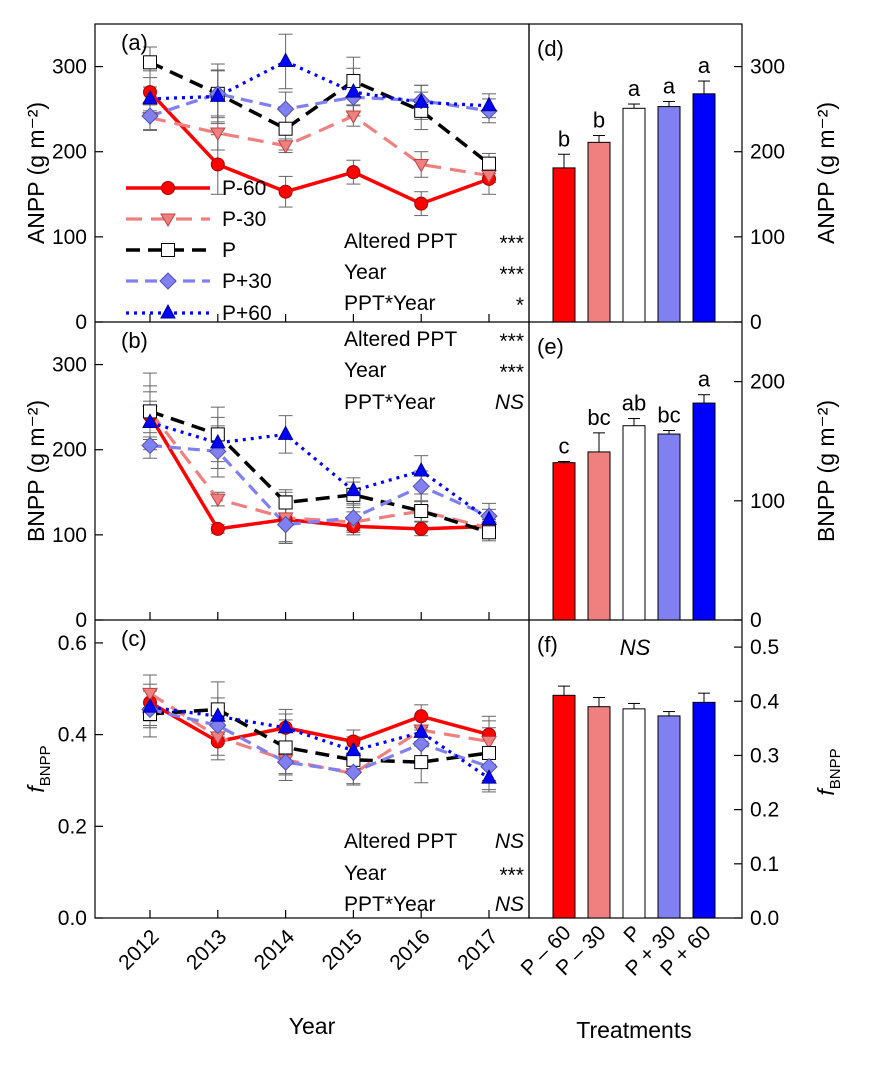 The width and height of the screenshot is (878, 1073). I want to click on x-axis-label: Treatments, so click(633, 1030).